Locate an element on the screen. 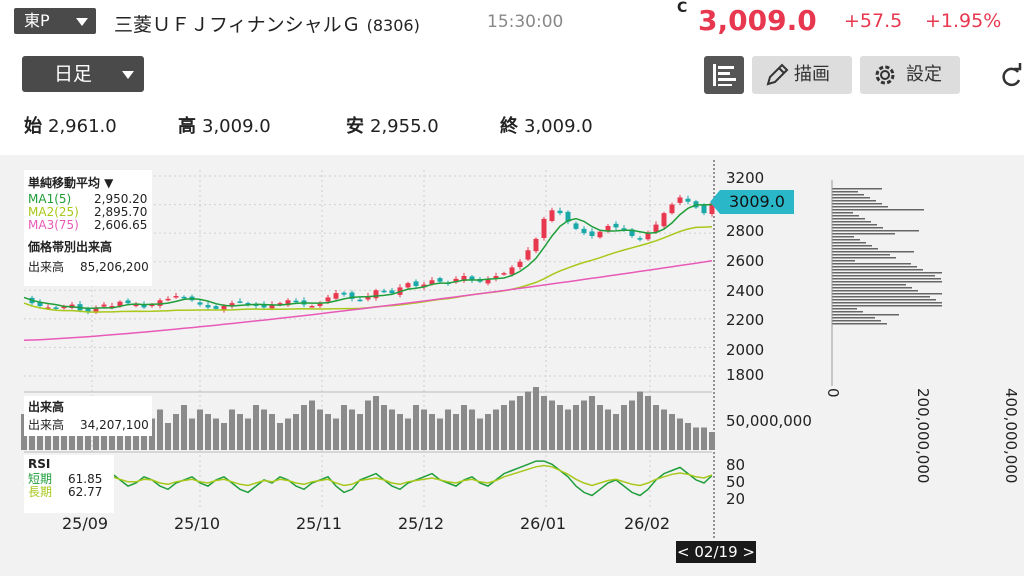 This screenshot has height=576, width=1024. period-selector: 日足 is located at coordinates (83, 74).